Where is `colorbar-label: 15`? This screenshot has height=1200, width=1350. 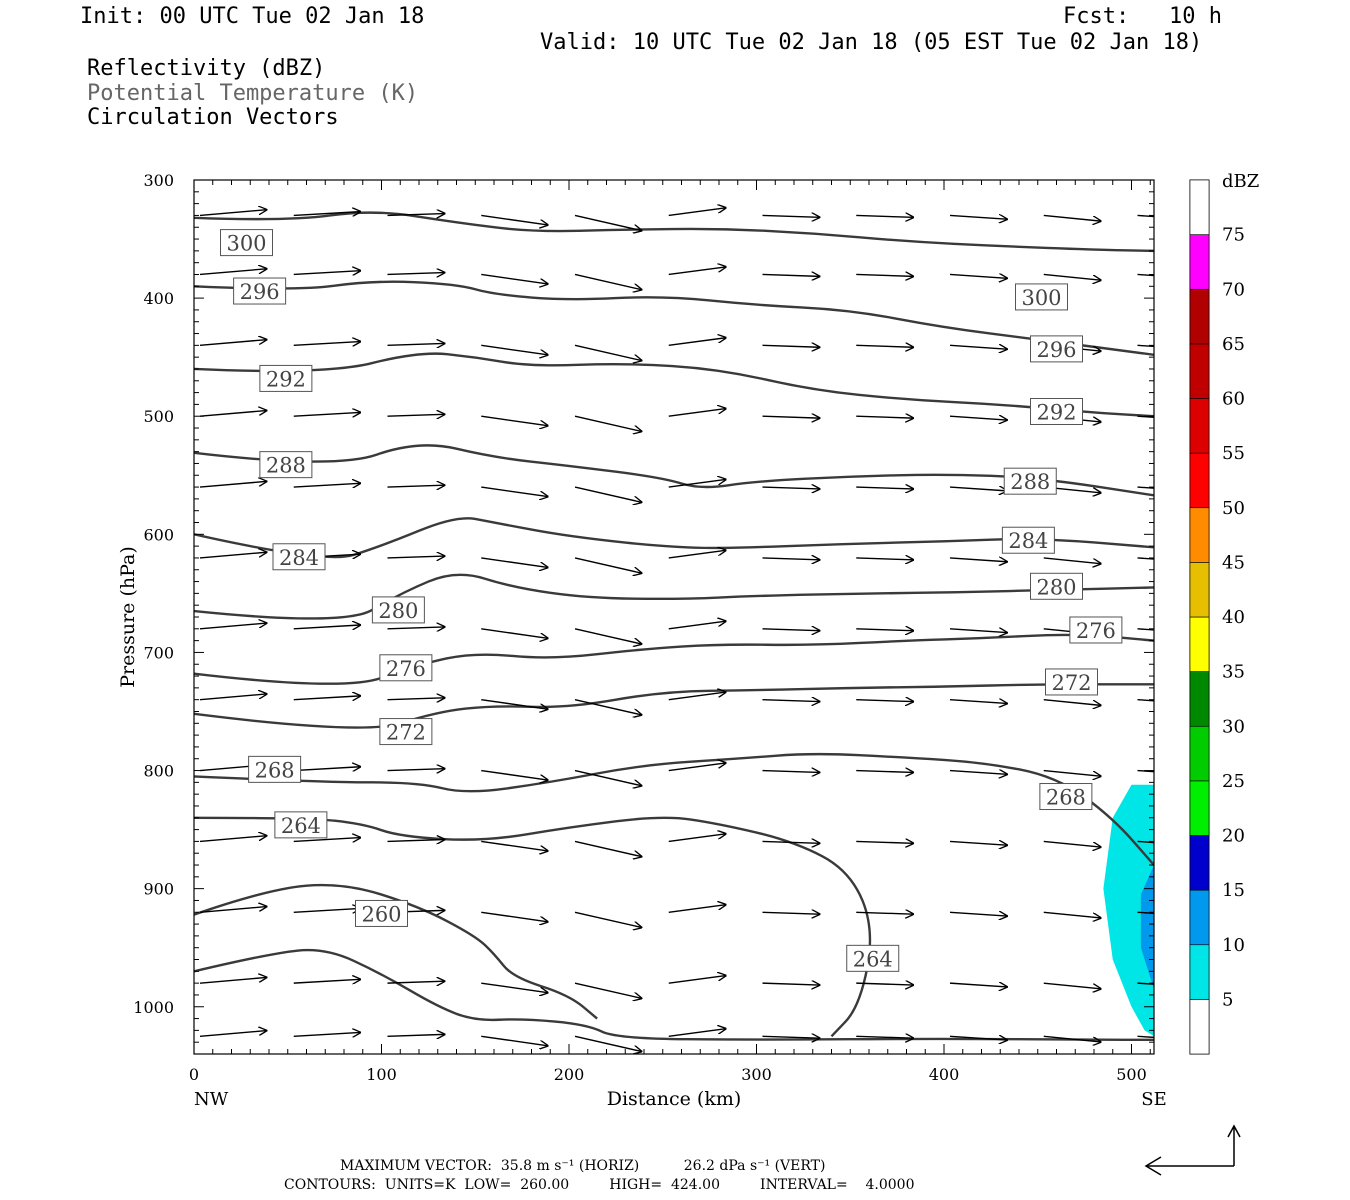 colorbar-label: 15 is located at coordinates (1233, 890).